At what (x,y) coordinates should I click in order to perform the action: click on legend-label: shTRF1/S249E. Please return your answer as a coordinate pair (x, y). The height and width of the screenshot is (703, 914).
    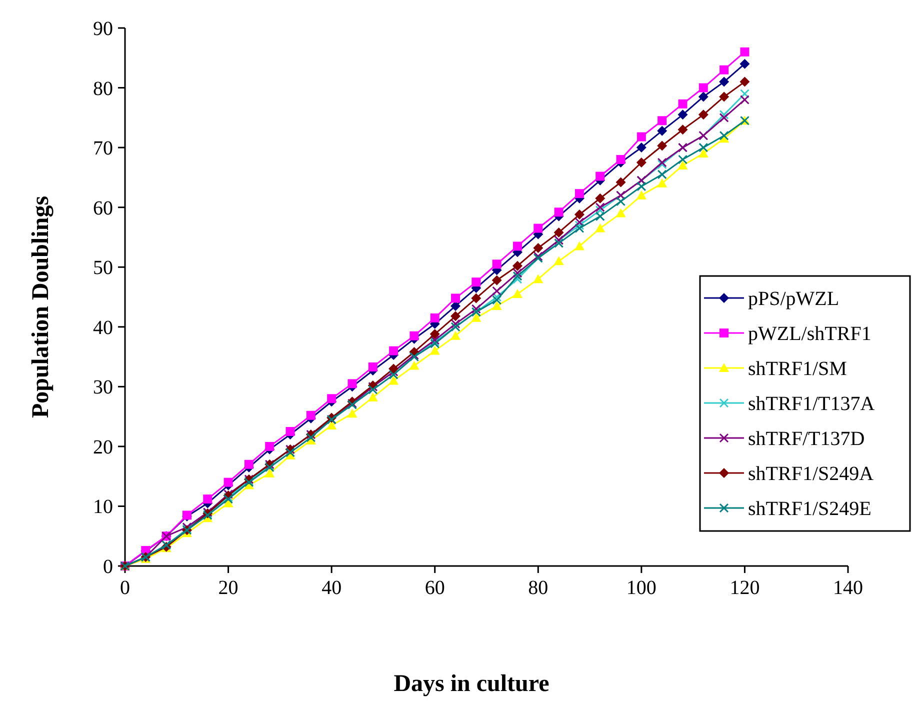
    Looking at the image, I should click on (810, 509).